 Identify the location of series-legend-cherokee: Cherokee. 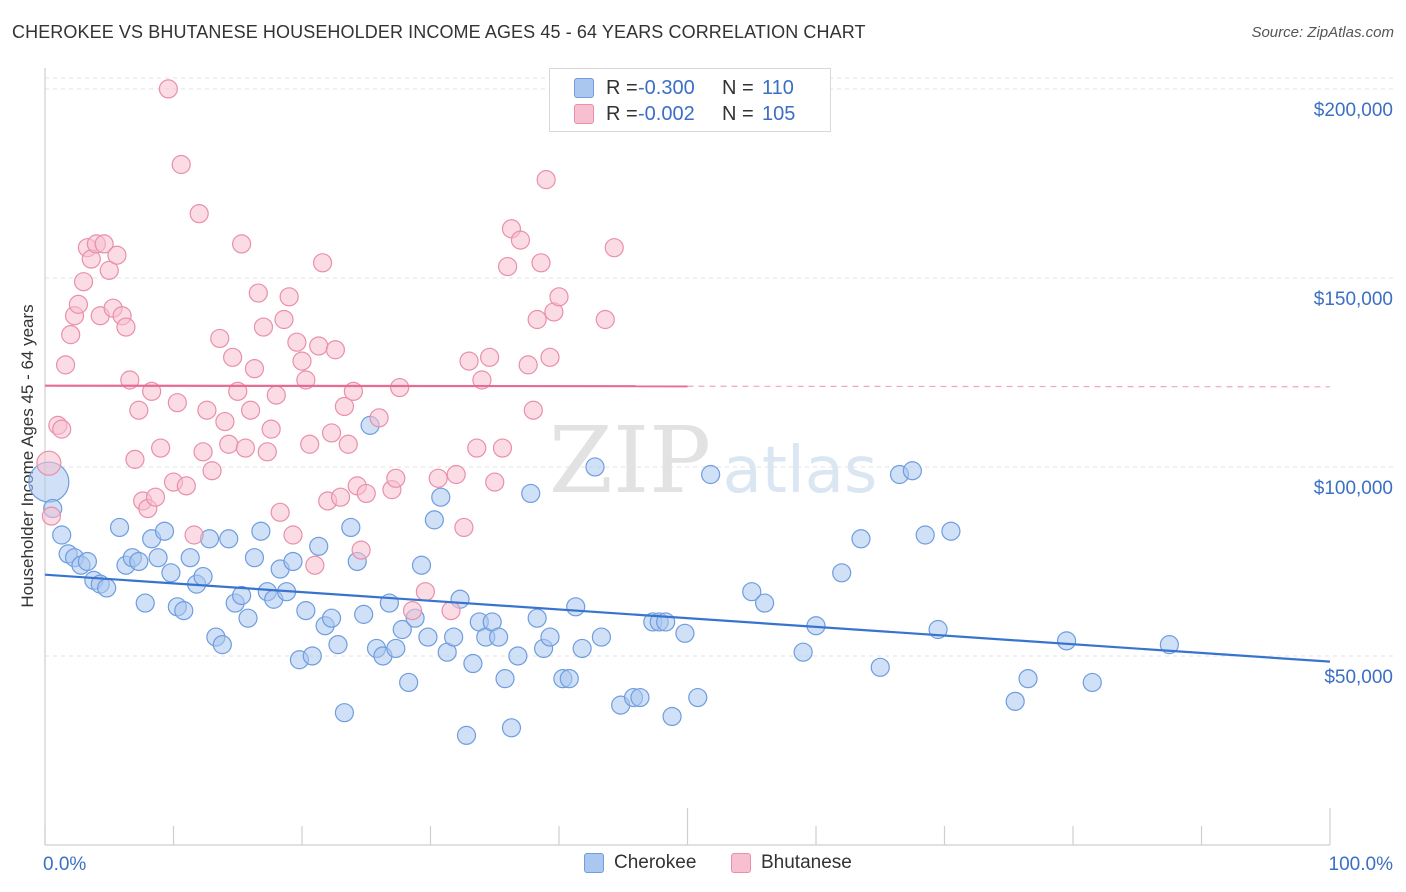
(640, 863).